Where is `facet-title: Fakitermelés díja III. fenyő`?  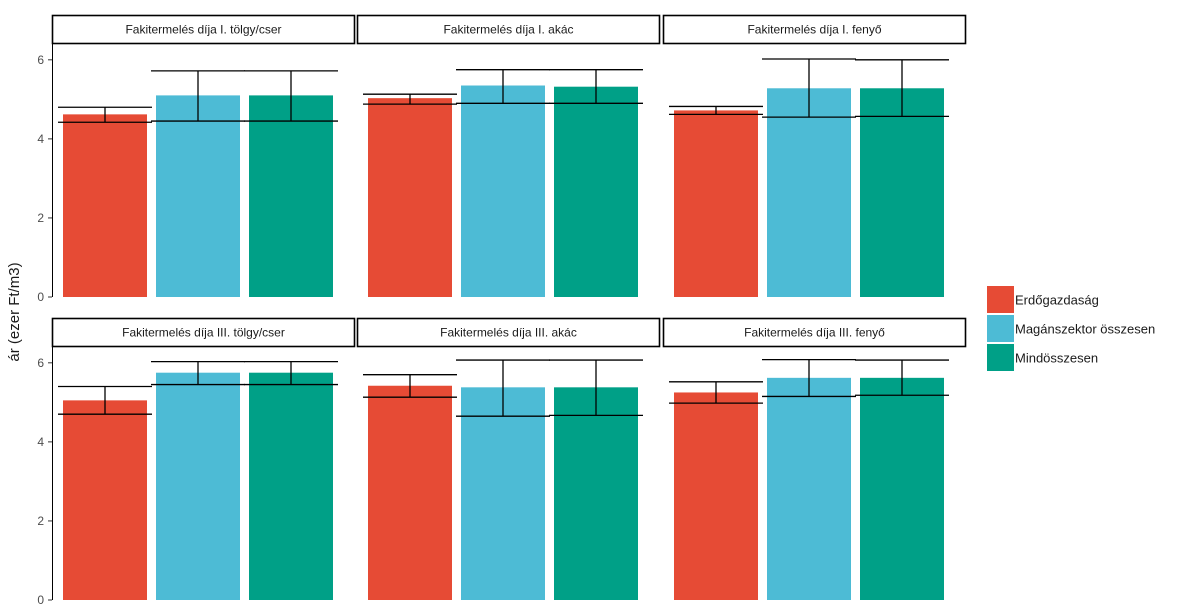 facet-title: Fakitermelés díja III. fenyő is located at coordinates (814, 333).